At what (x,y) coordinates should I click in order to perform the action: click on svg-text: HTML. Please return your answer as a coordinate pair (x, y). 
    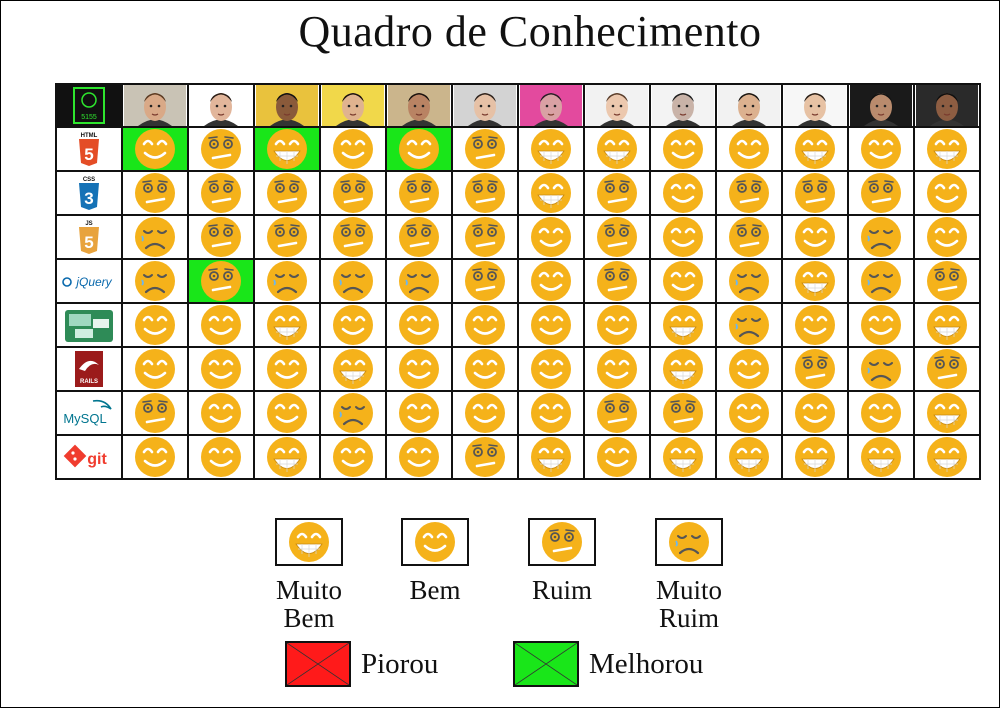
    Looking at the image, I should click on (89, 136).